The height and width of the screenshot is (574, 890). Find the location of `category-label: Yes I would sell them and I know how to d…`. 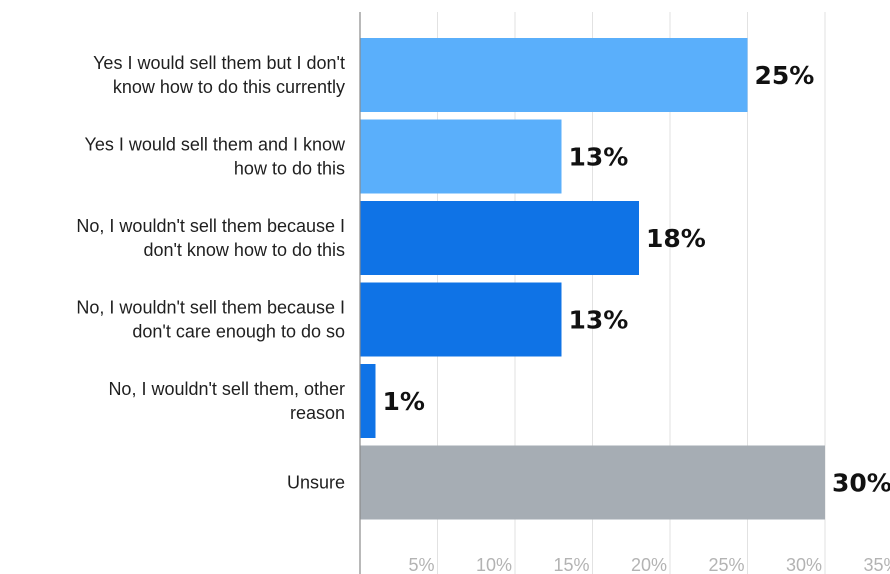

category-label: Yes I would sell them and I know how to d… is located at coordinates (215, 157).